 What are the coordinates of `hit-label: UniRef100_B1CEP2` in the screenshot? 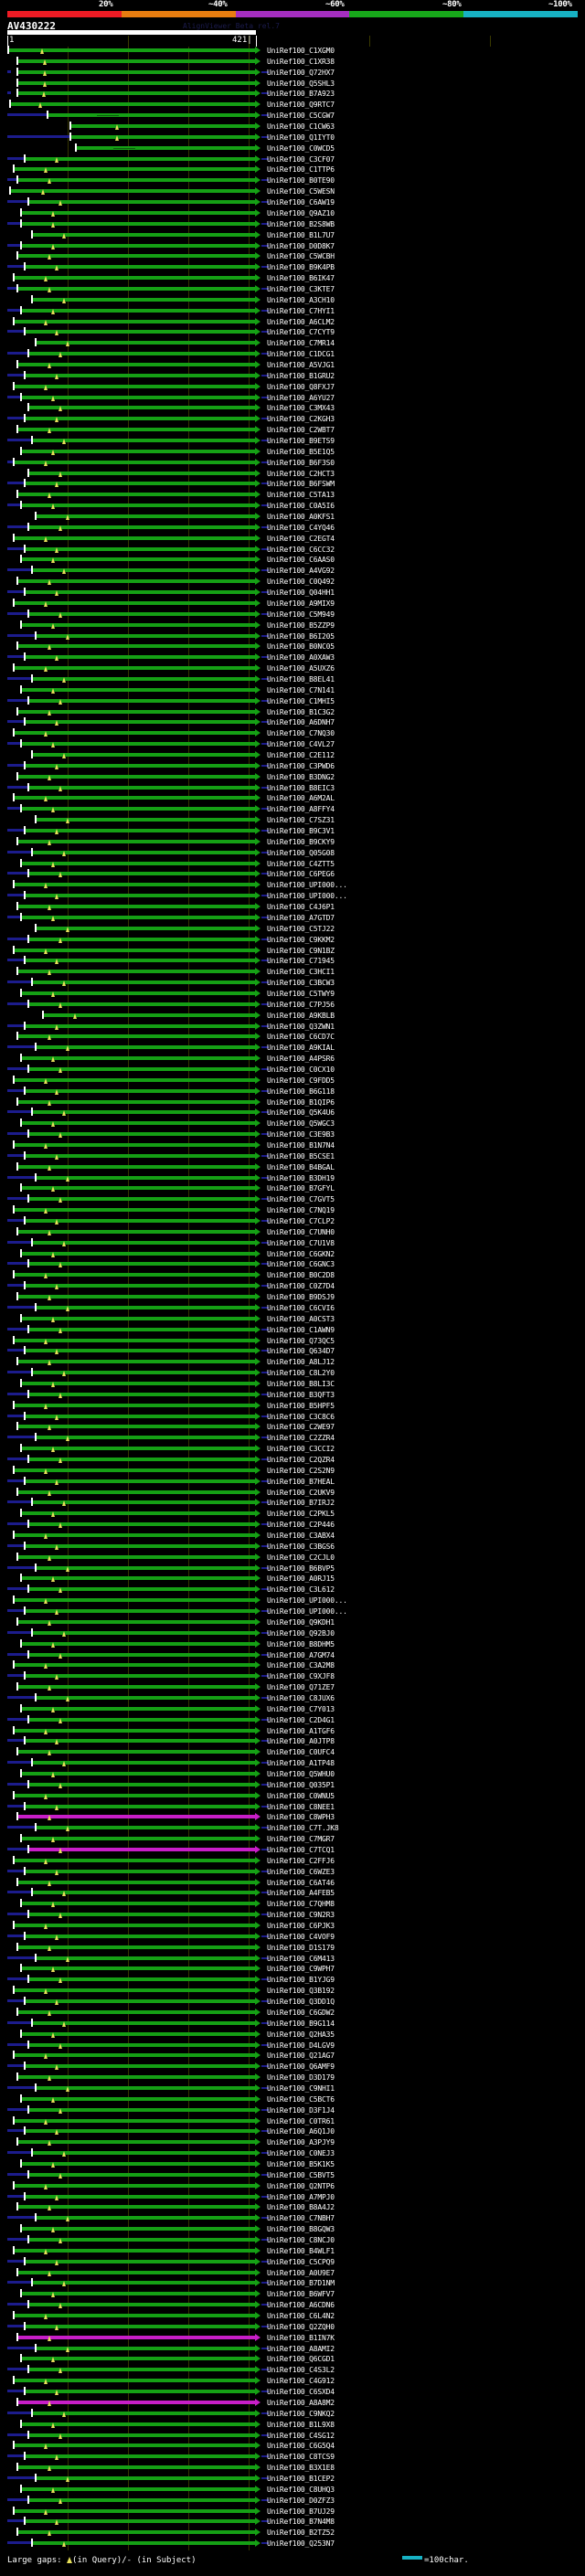 It's located at (301, 2478).